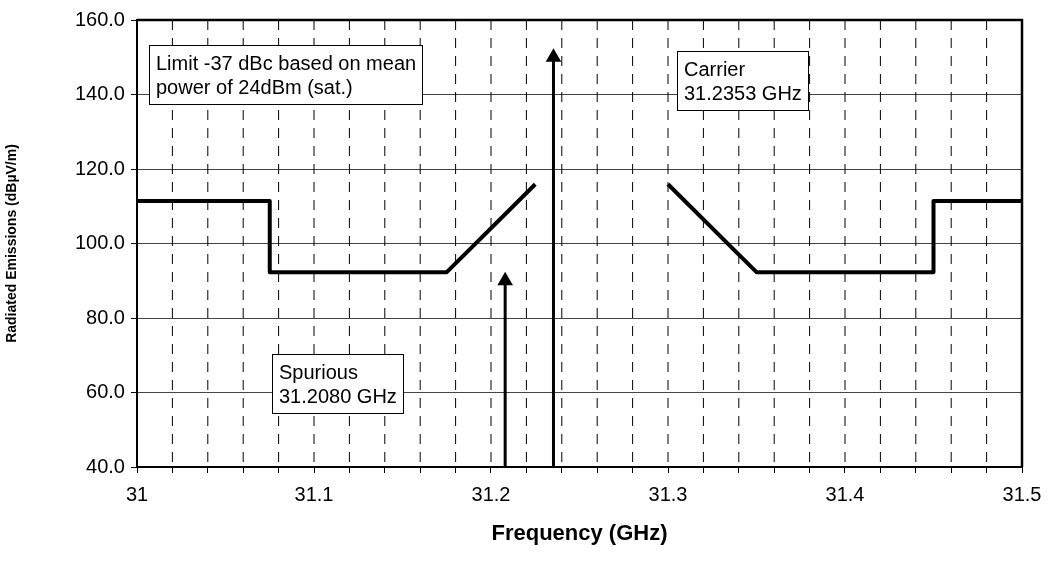 This screenshot has width=1054, height=577. I want to click on y-tick-label: 60.0, so click(105, 391).